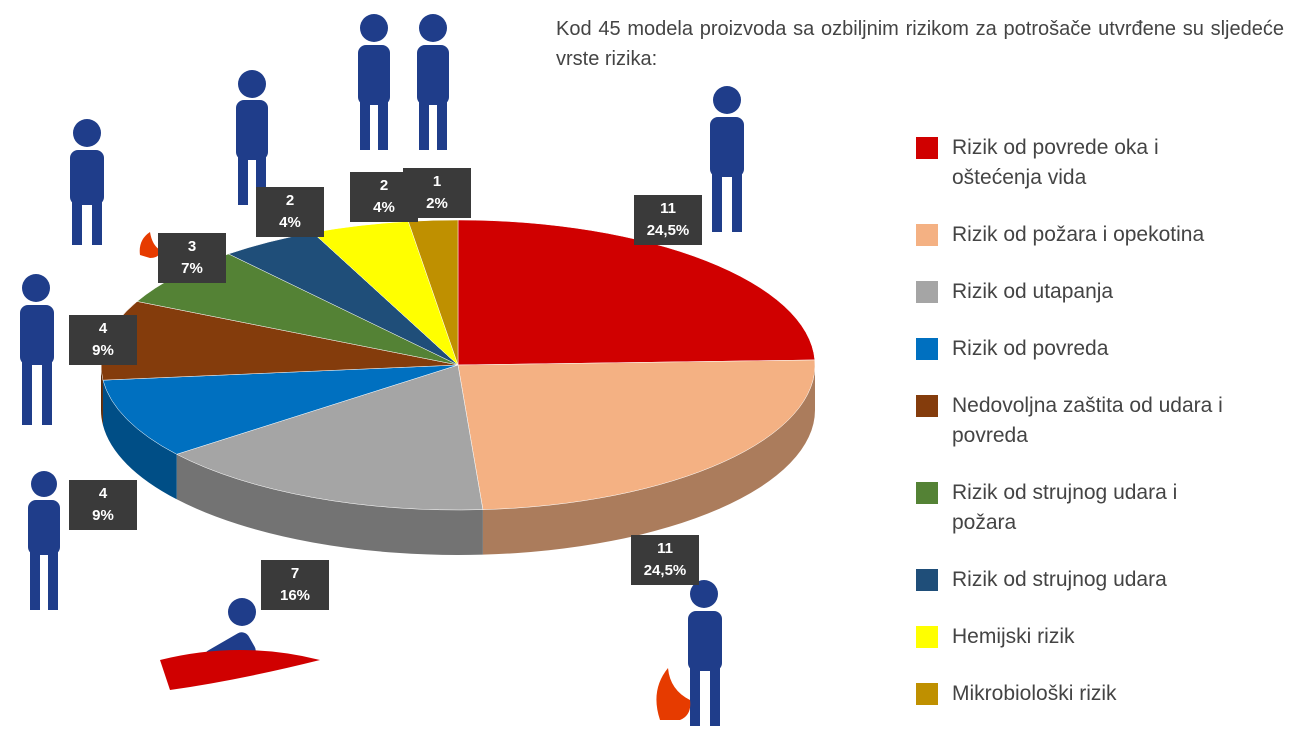 This screenshot has height=738, width=1295. I want to click on legend-label: Nedovoljna zaštita od udara i povreda, so click(1087, 420).